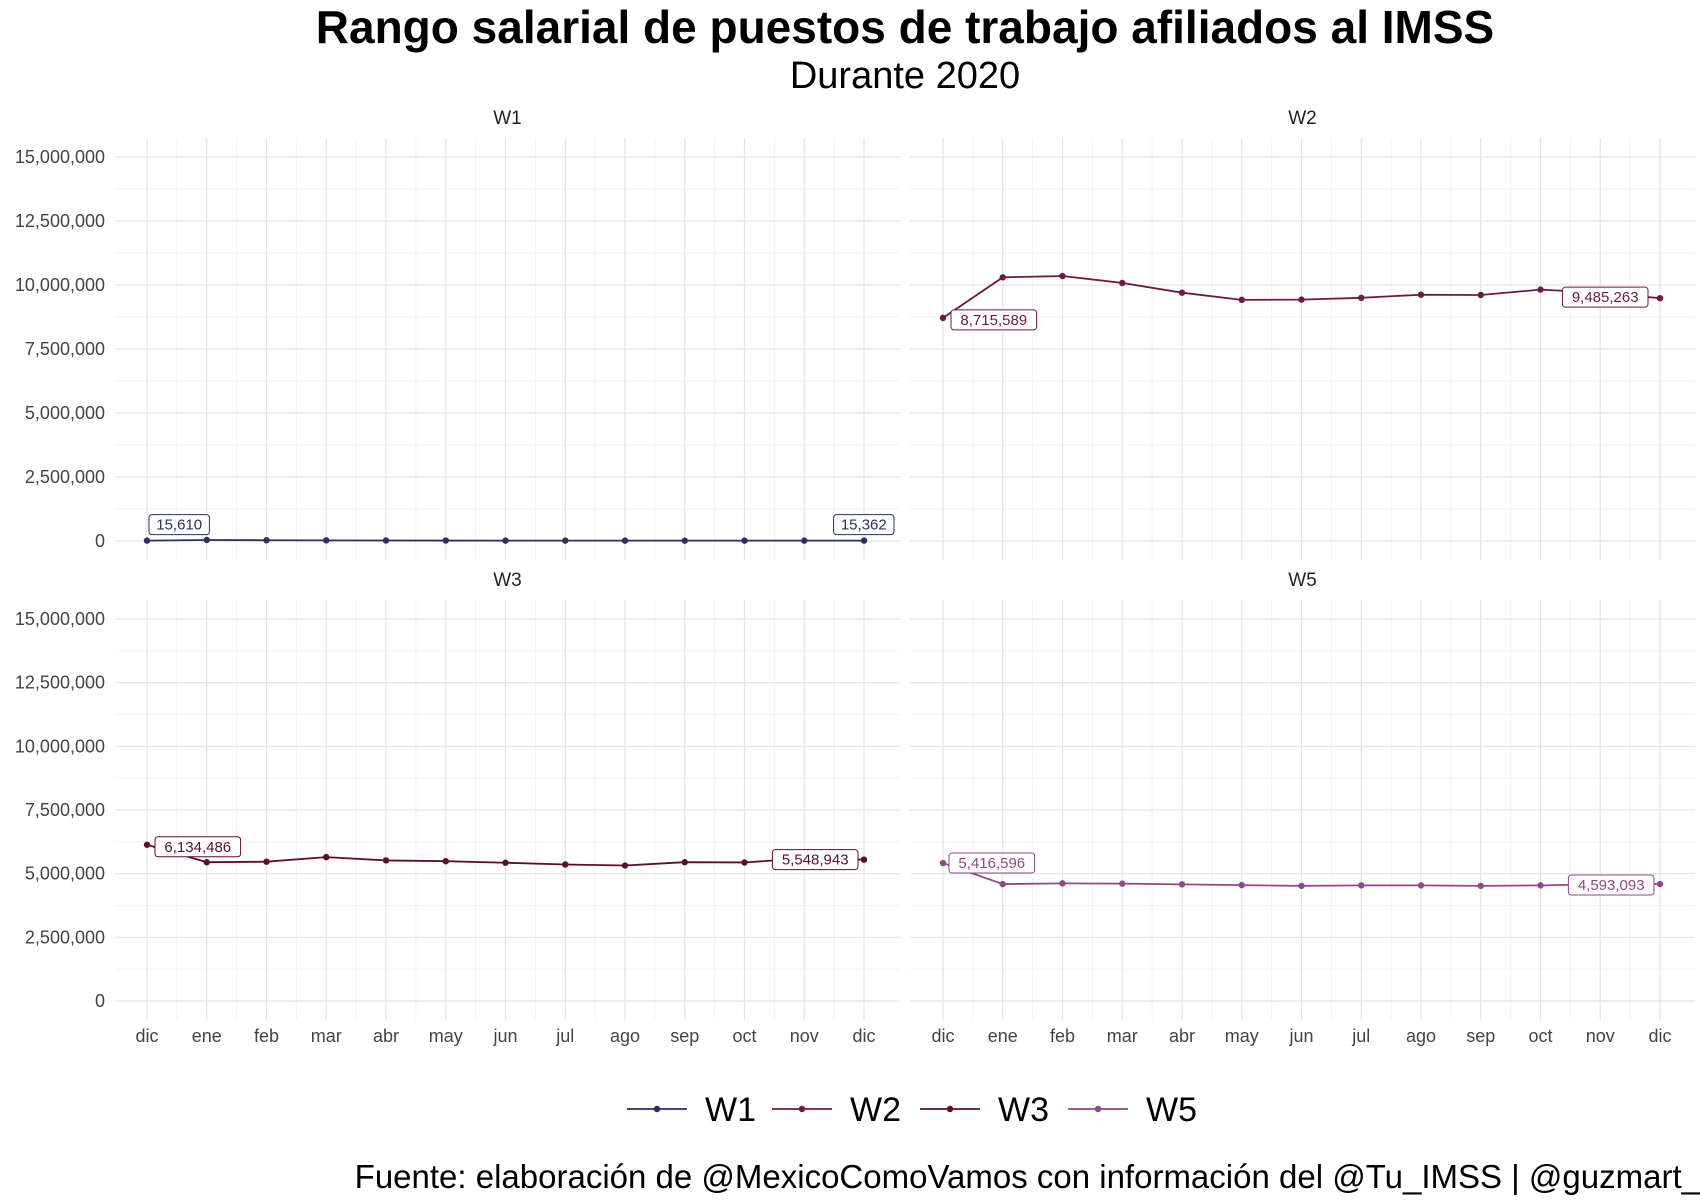 Image resolution: width=1700 pixels, height=1200 pixels. What do you see at coordinates (507, 118) in the screenshot?
I see `facet-strip-label: W1` at bounding box center [507, 118].